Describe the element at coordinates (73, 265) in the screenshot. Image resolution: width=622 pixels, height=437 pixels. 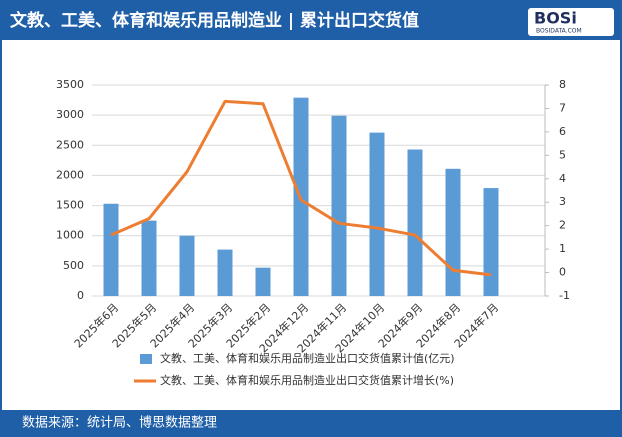
I see `y-tick-label: 500` at that location.